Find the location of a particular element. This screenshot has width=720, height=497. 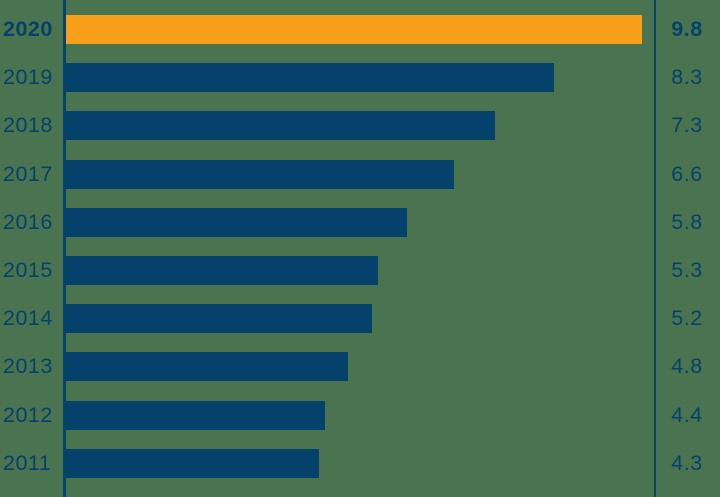

value-label: 6.6 is located at coordinates (687, 173).